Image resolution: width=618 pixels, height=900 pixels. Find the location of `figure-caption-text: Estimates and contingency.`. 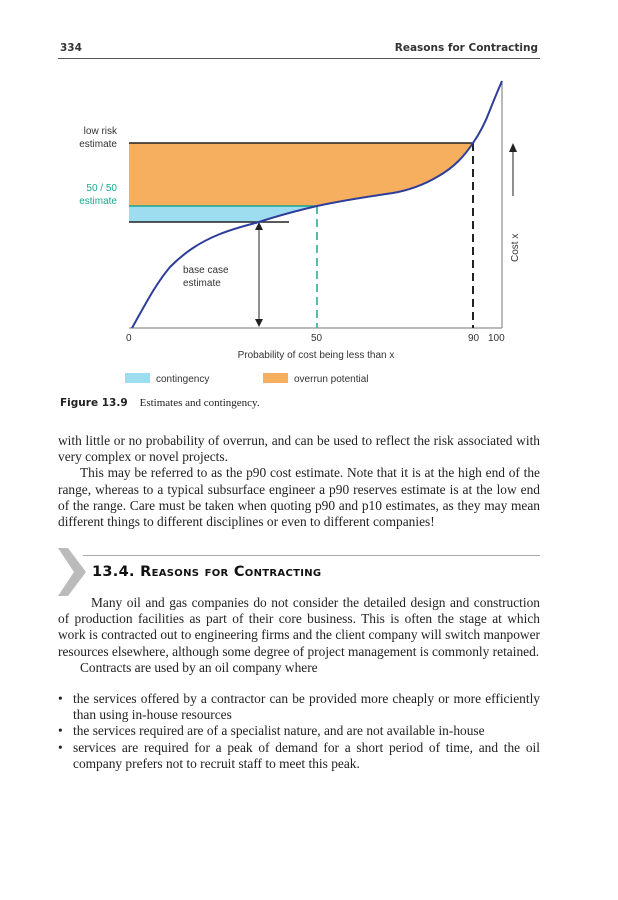

figure-caption-text: Estimates and contingency. is located at coordinates (199, 403).